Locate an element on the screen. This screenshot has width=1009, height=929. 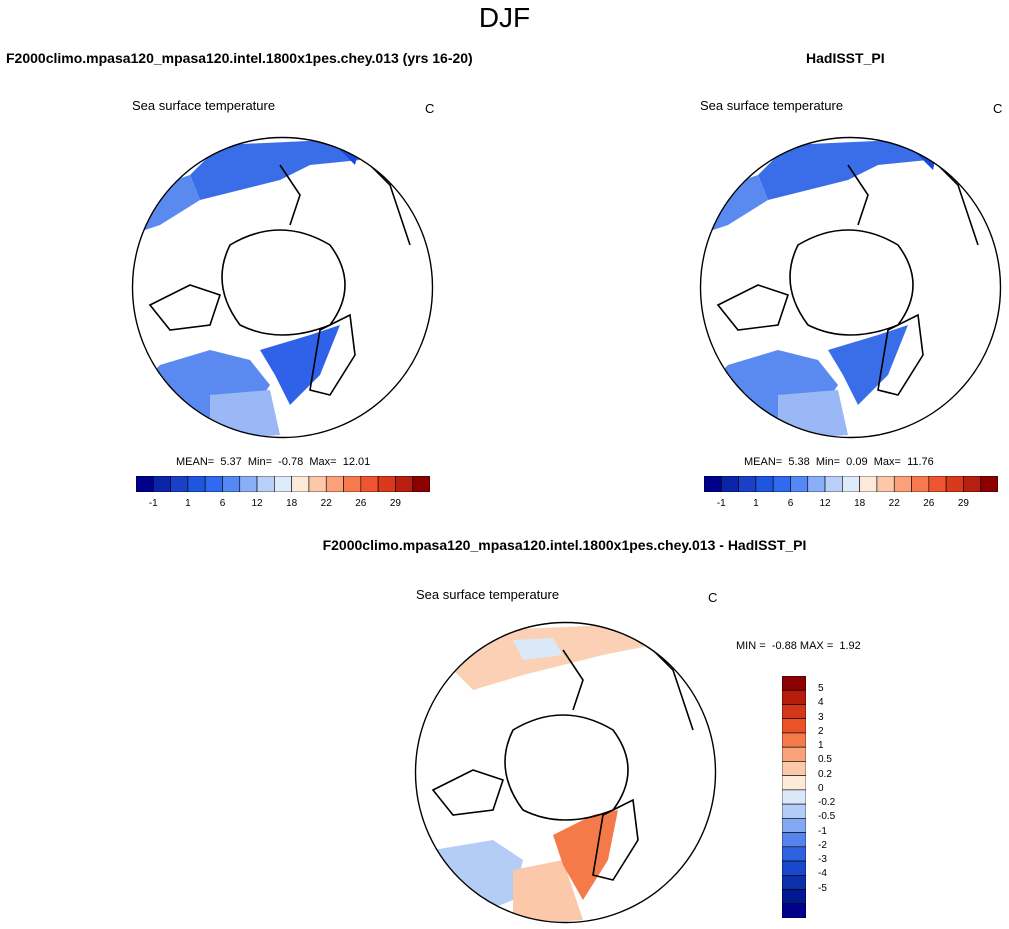
panel-3-scandinavia-coastline is located at coordinates (615, 839).